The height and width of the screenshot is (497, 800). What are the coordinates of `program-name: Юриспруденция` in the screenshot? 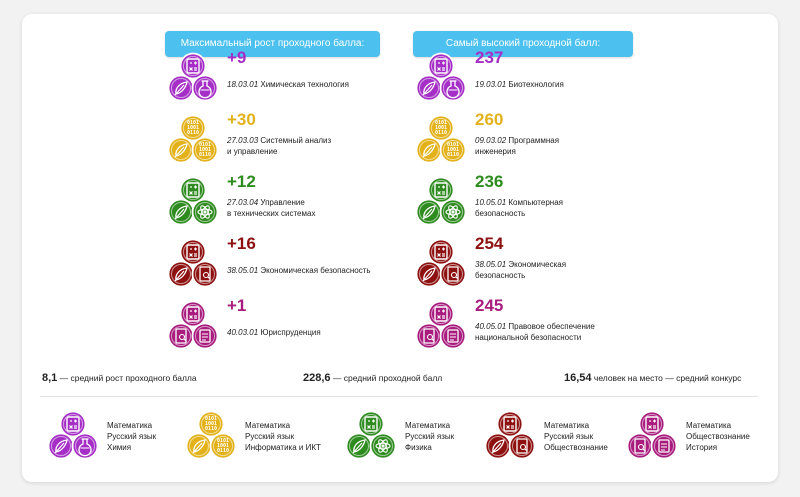 It's located at (290, 332).